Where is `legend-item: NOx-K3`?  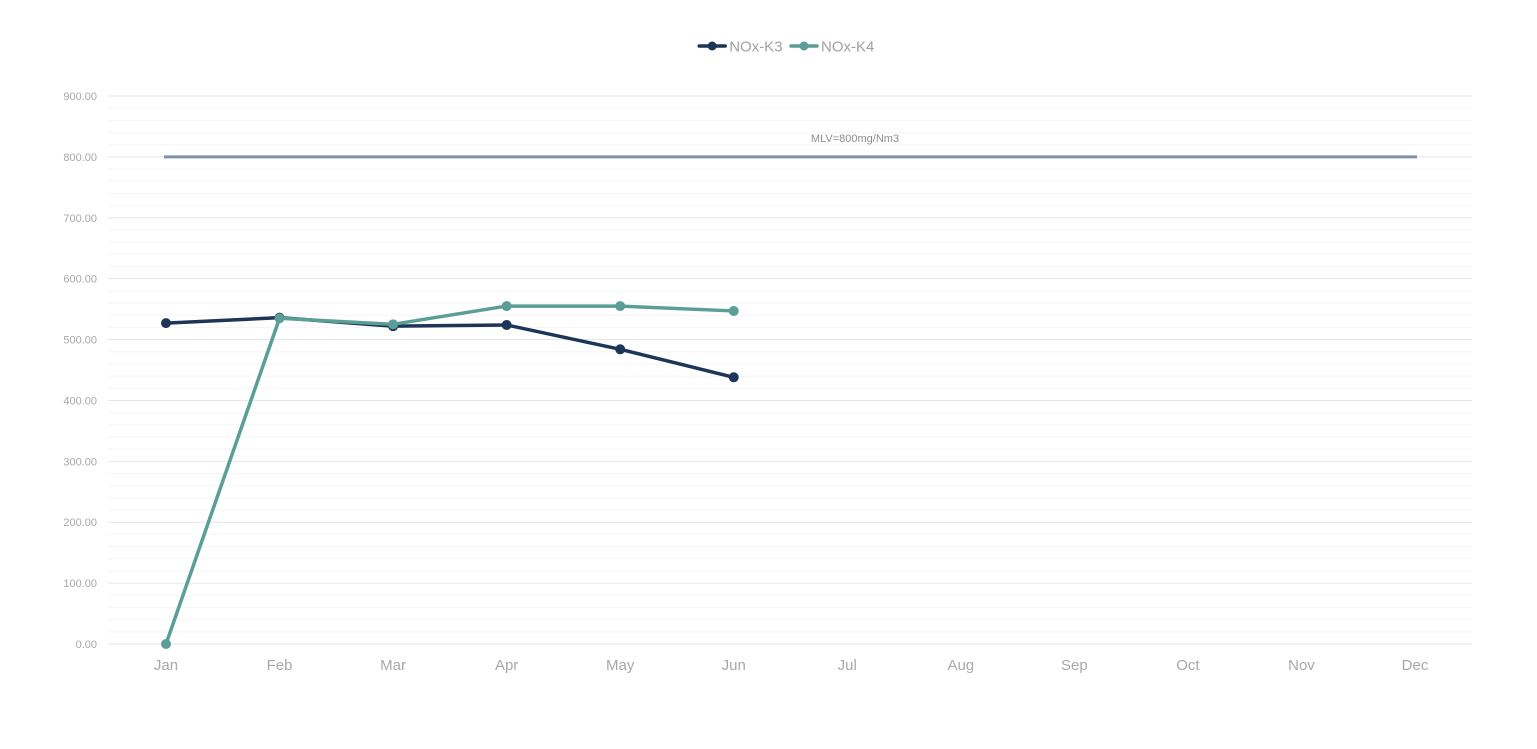 legend-item: NOx-K3 is located at coordinates (740, 47).